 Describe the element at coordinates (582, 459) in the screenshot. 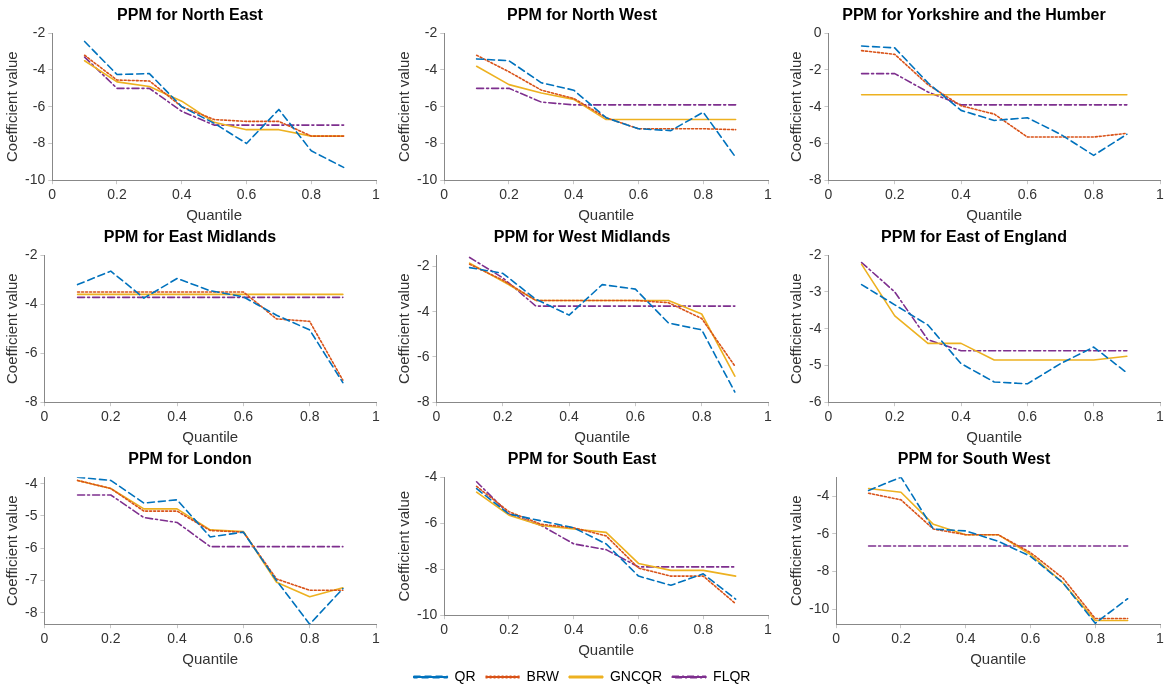

I see `chart-title: PPM for South East` at that location.